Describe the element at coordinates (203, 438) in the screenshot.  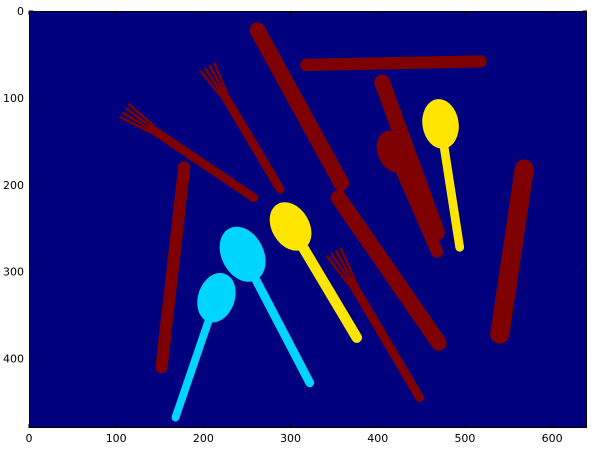
I see `x-tick-label: 200` at that location.